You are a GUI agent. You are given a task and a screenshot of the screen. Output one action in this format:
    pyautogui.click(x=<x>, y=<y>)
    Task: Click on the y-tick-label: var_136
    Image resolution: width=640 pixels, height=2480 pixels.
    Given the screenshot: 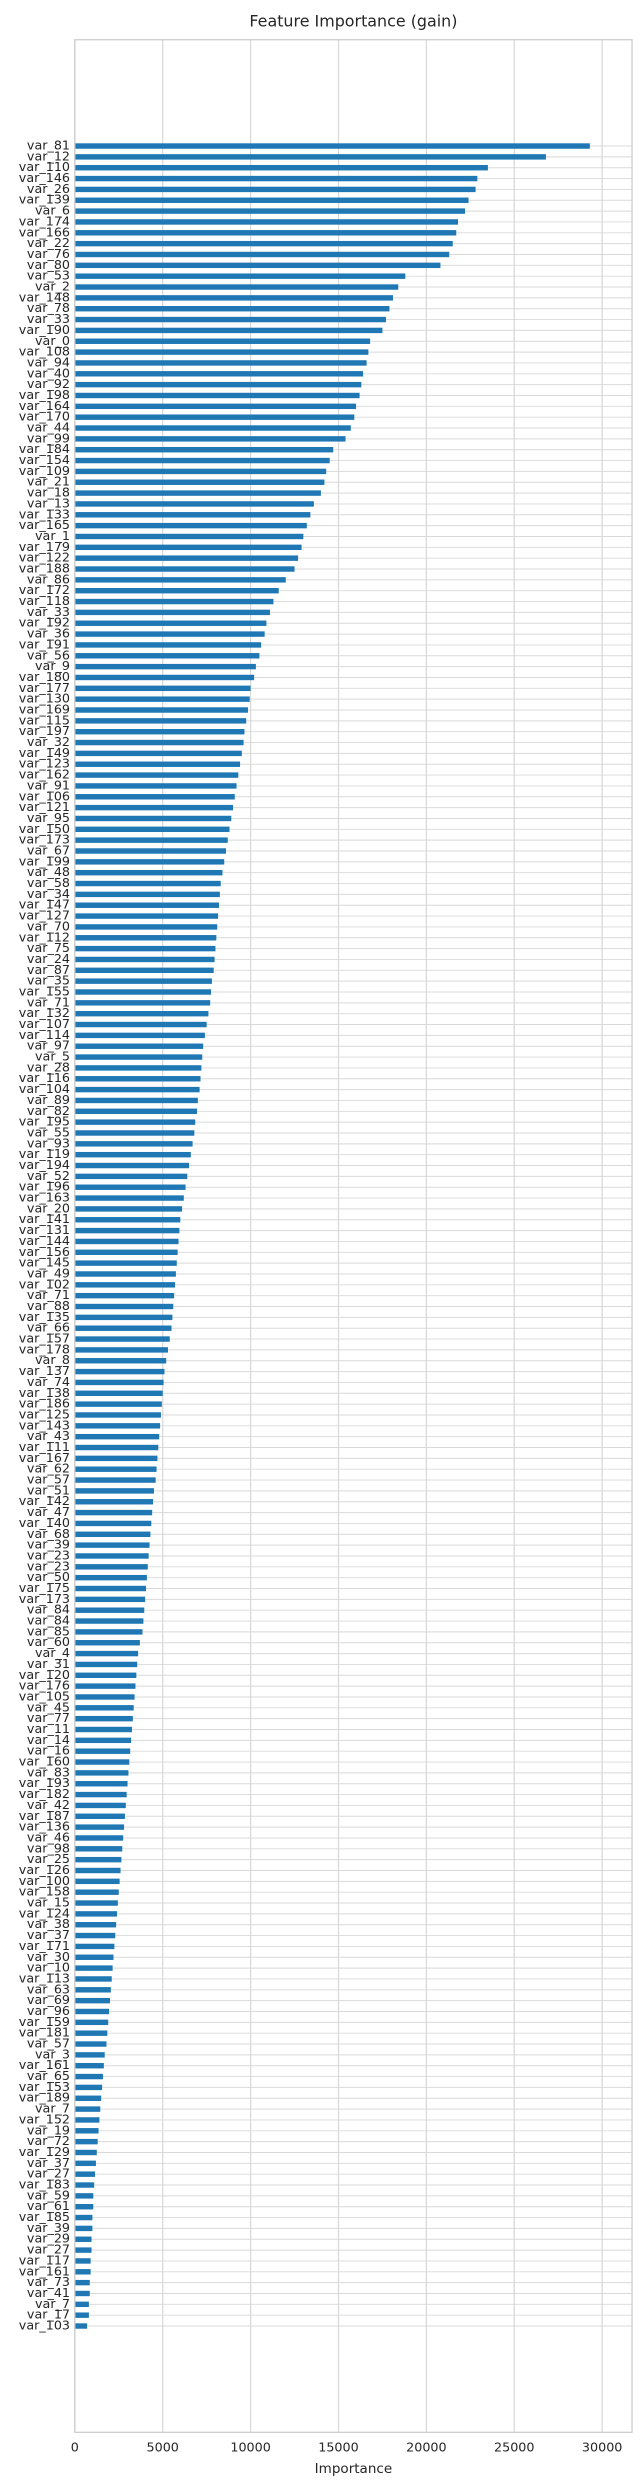 What is the action you would take?
    pyautogui.click(x=44, y=1826)
    